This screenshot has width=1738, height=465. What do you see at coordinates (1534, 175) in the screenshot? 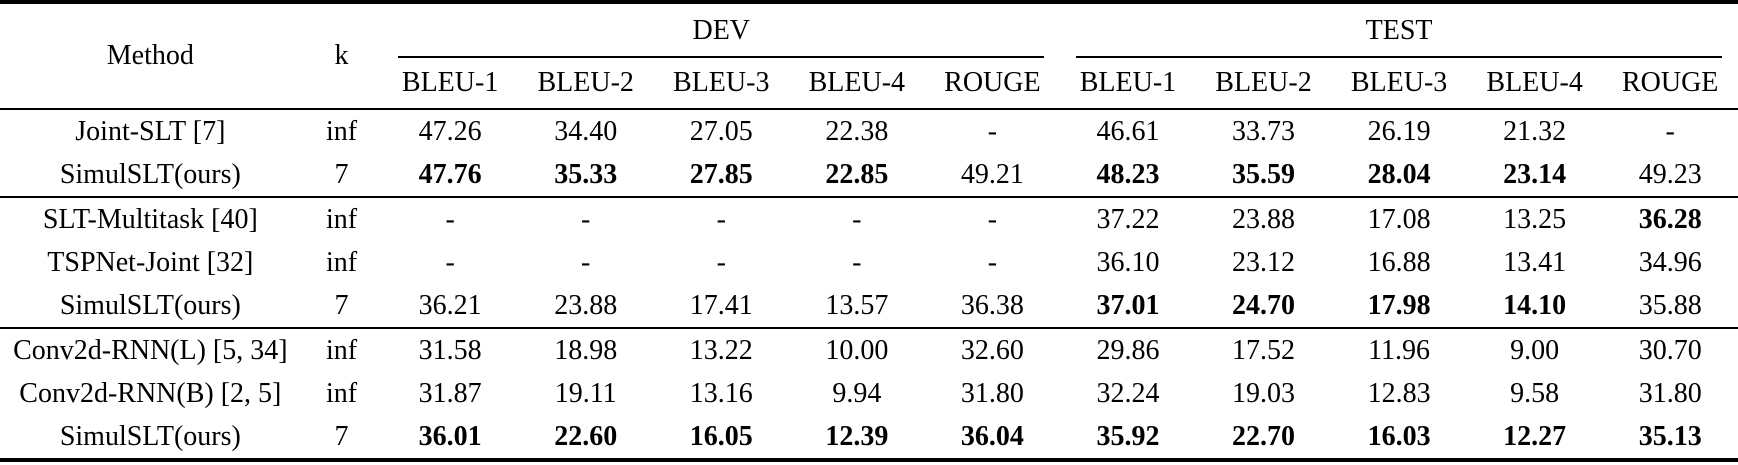
I see `value-cell: 23.14` at bounding box center [1534, 175].